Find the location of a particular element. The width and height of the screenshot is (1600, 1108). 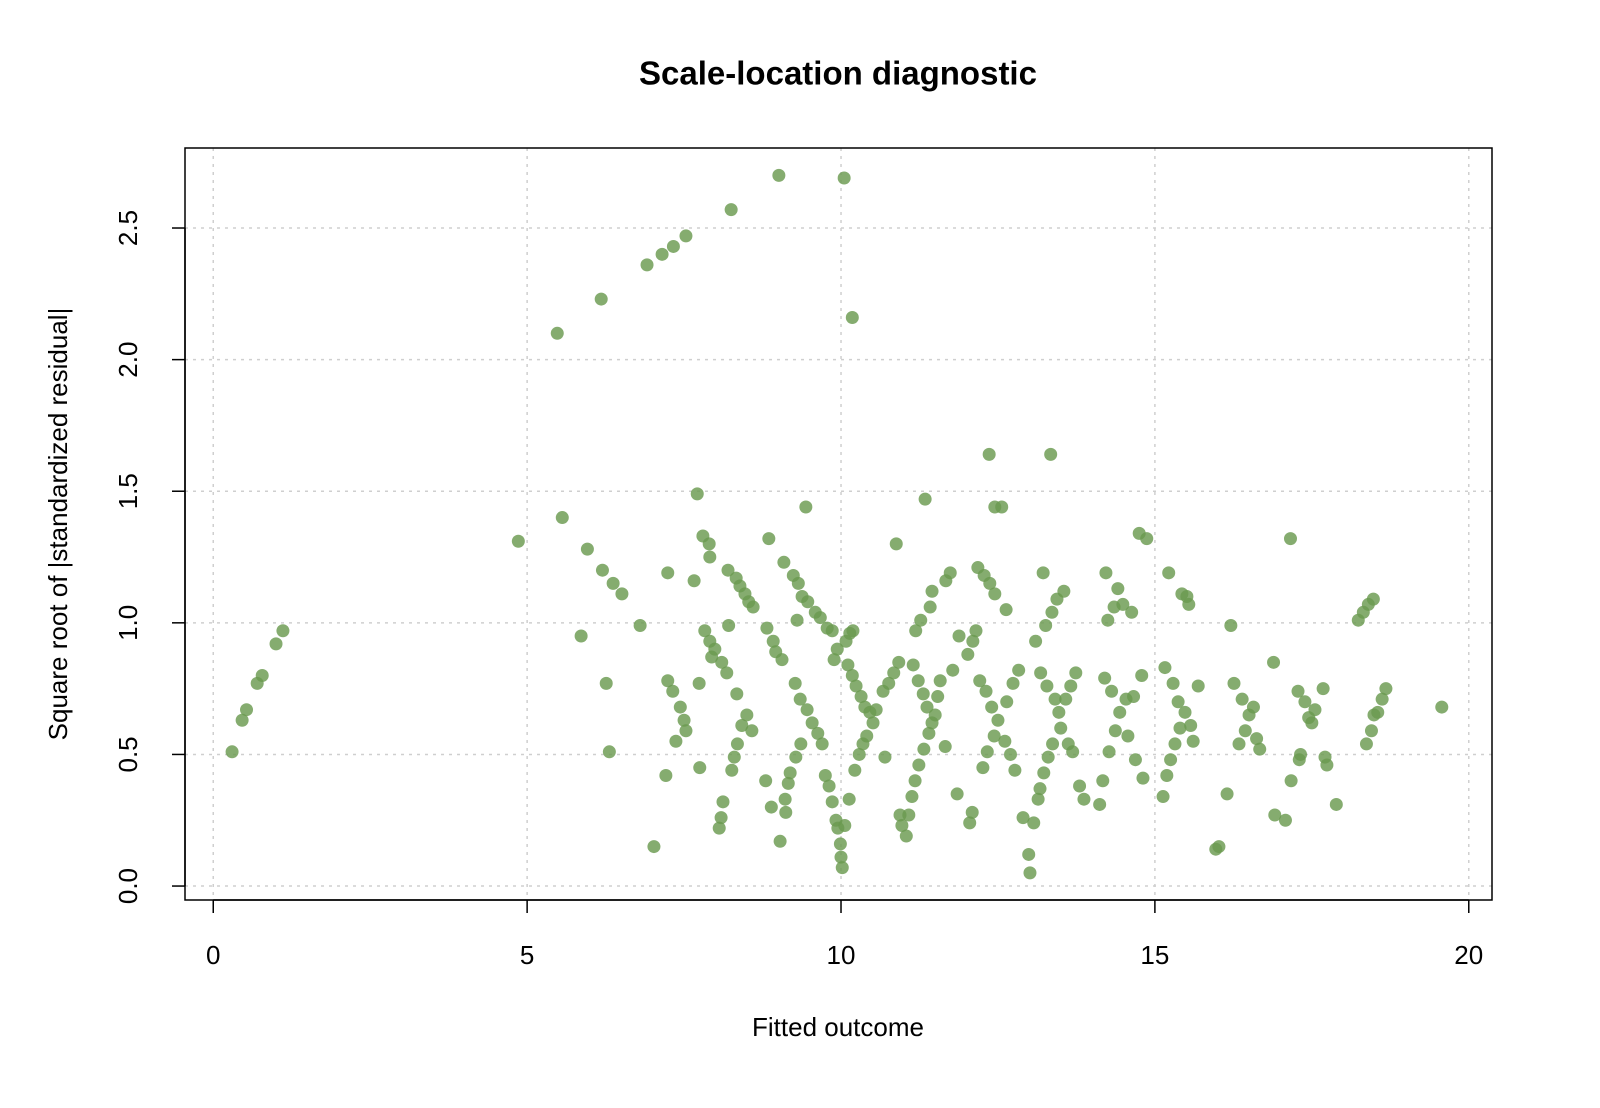

y-tick-label: 0.0 is located at coordinates (128, 886).